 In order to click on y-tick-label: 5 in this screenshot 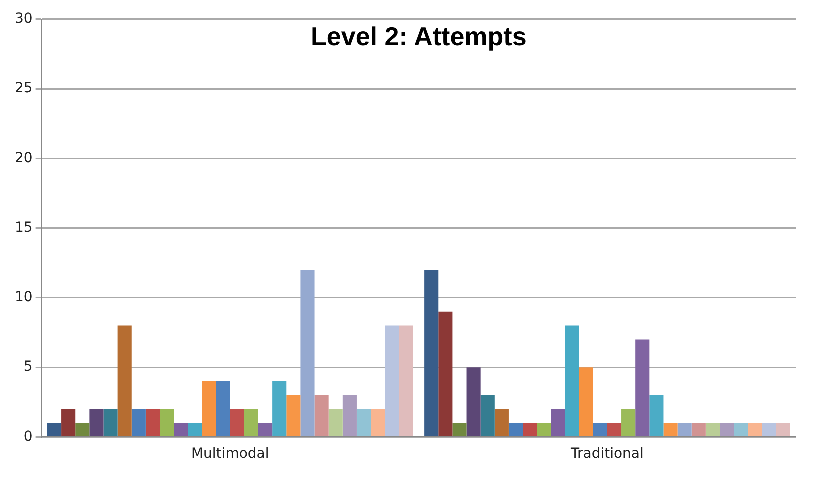, I will do `click(28, 367)`.